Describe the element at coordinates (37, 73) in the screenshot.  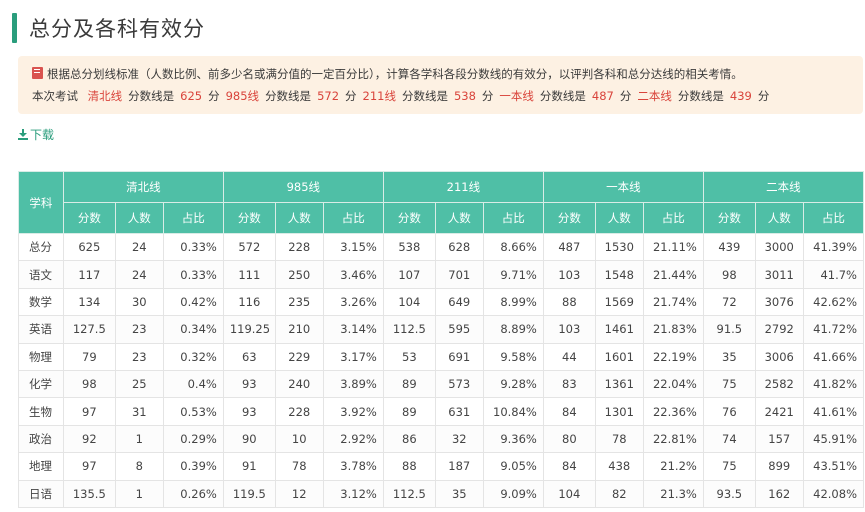
I see `book-icon` at that location.